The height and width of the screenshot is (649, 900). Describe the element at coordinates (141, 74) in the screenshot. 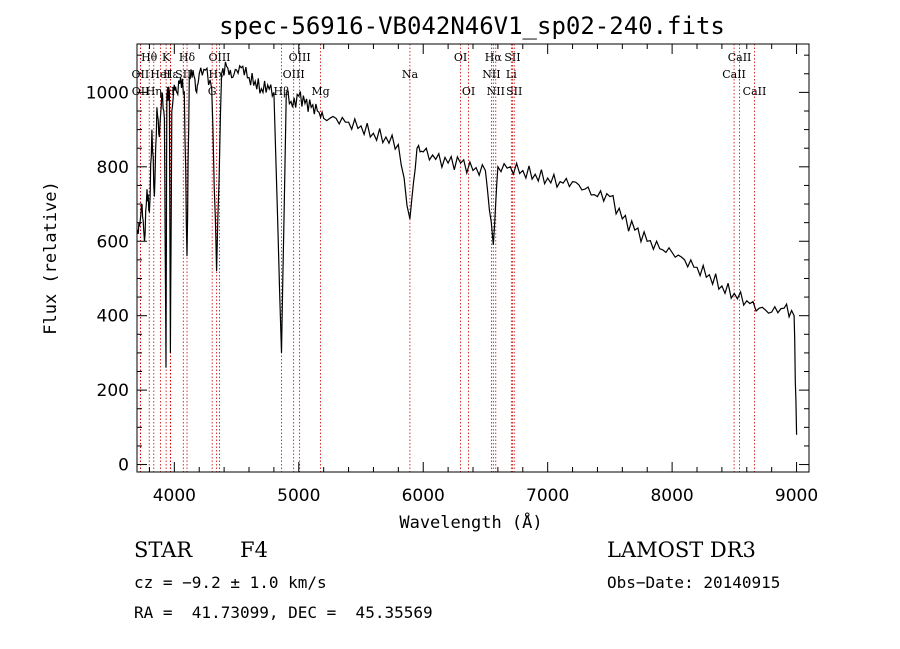

I see `line-label-1: OII` at that location.